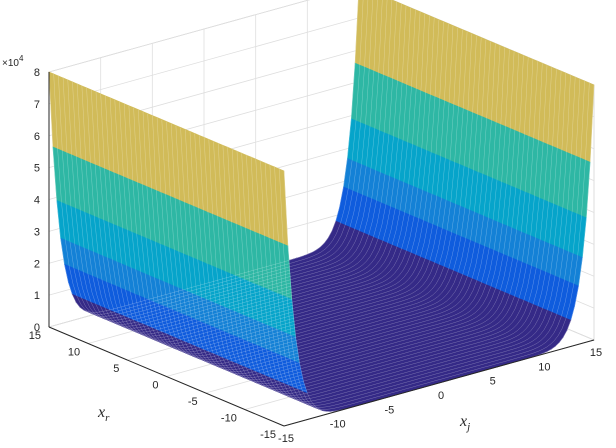 The width and height of the screenshot is (616, 448). I want to click on y-axis-label: xj, so click(464, 423).